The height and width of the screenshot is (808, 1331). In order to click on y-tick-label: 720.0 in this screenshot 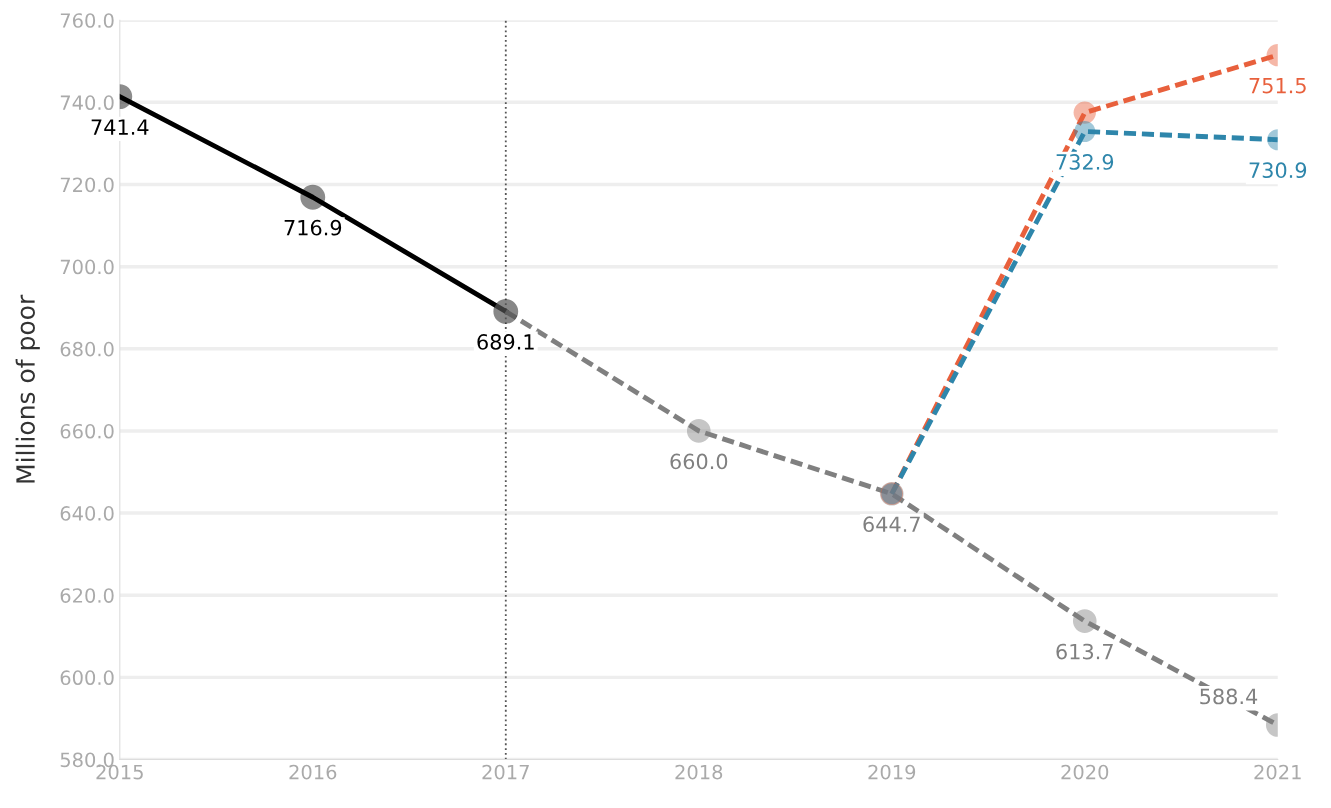, I will do `click(87, 185)`.